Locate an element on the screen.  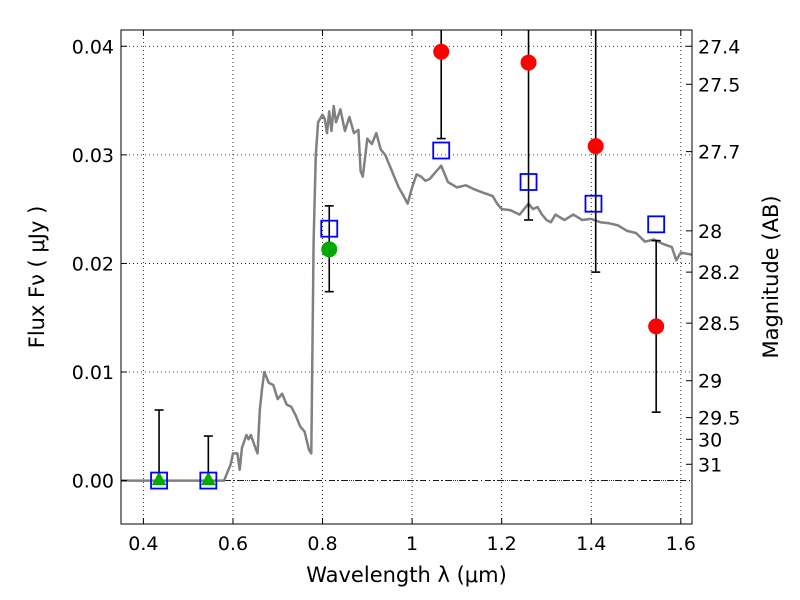
y-tick-label: 0.02 is located at coordinates (93, 264).